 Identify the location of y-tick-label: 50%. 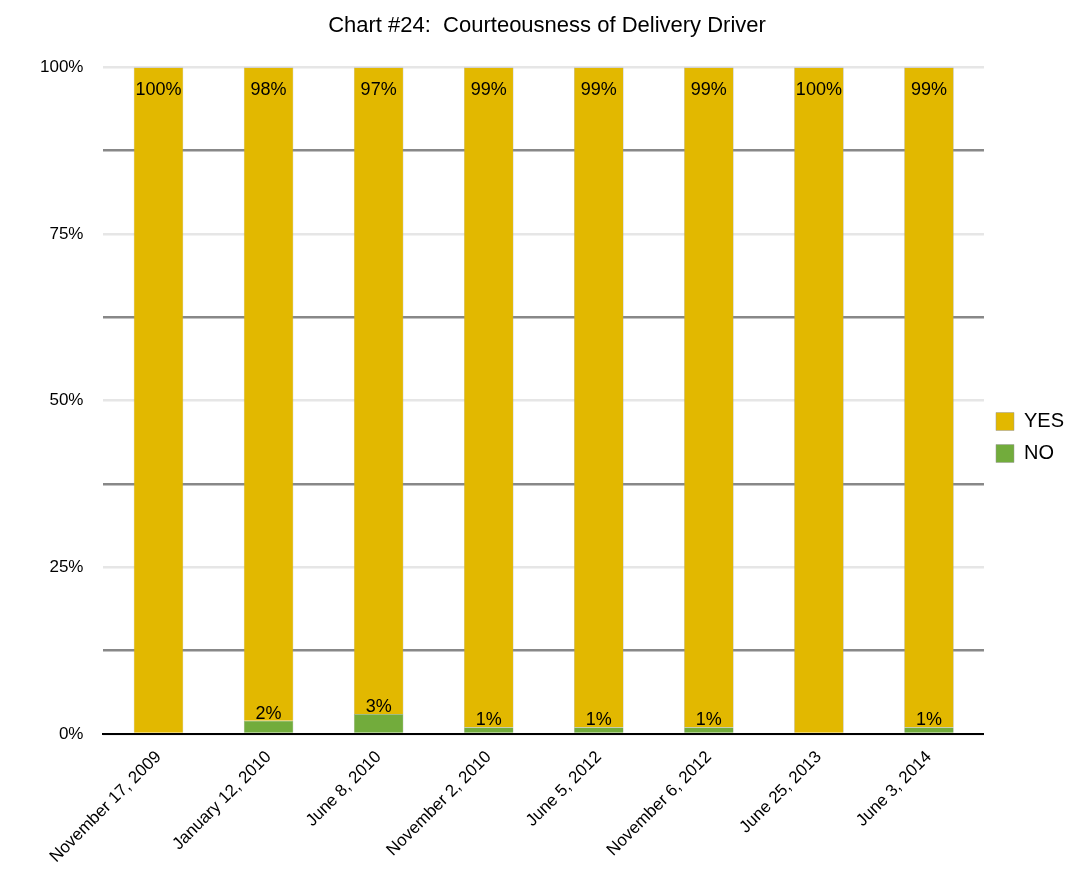
(66, 400).